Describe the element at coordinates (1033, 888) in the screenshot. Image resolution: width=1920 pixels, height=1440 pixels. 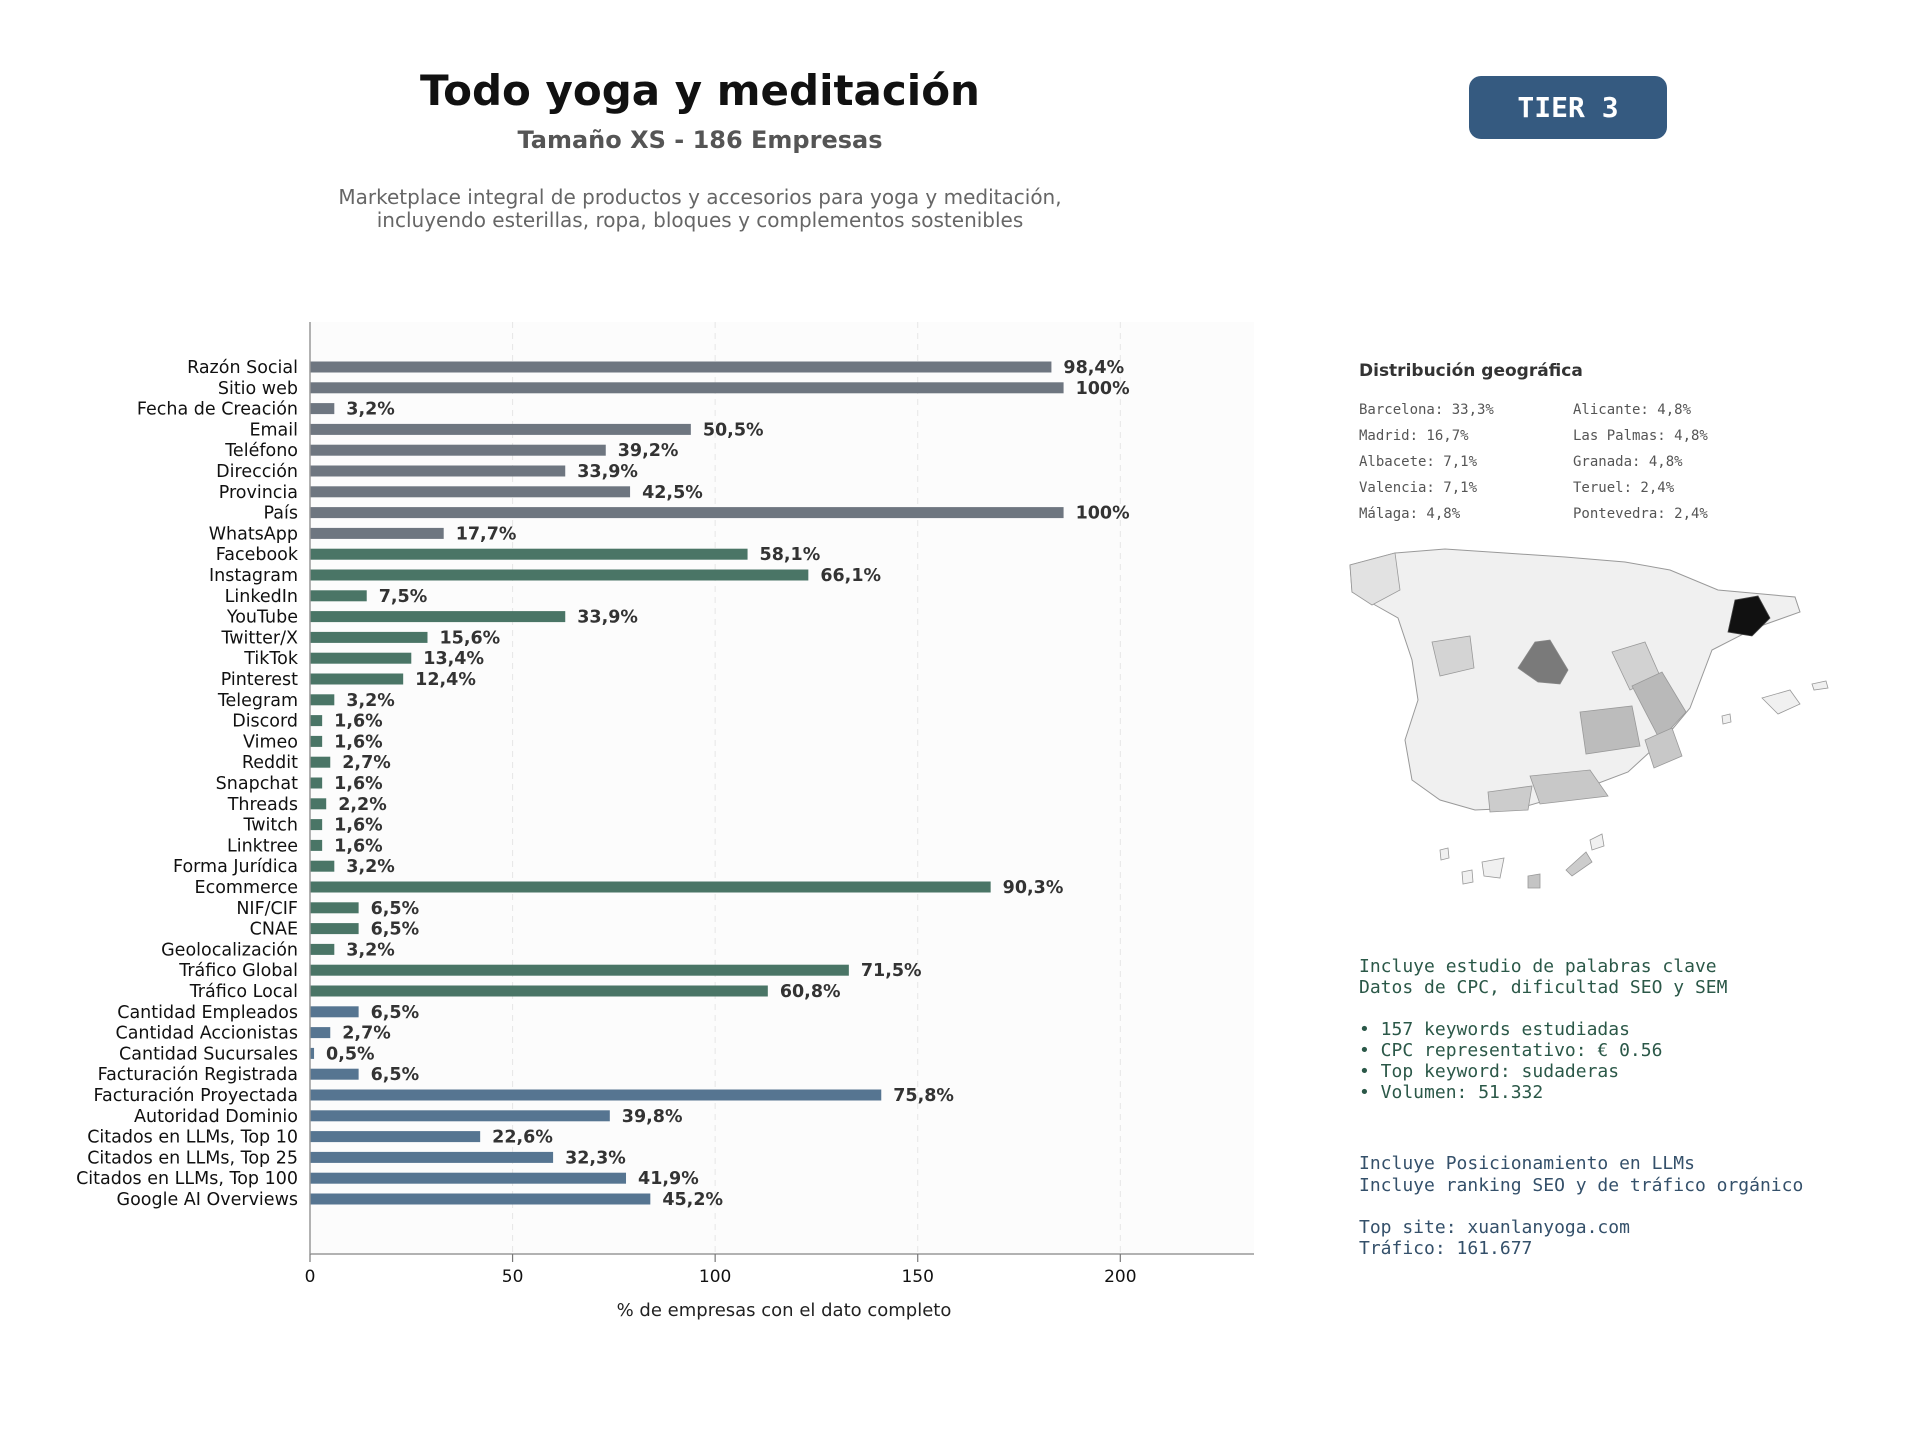
I see `value-label: 90,3%` at that location.